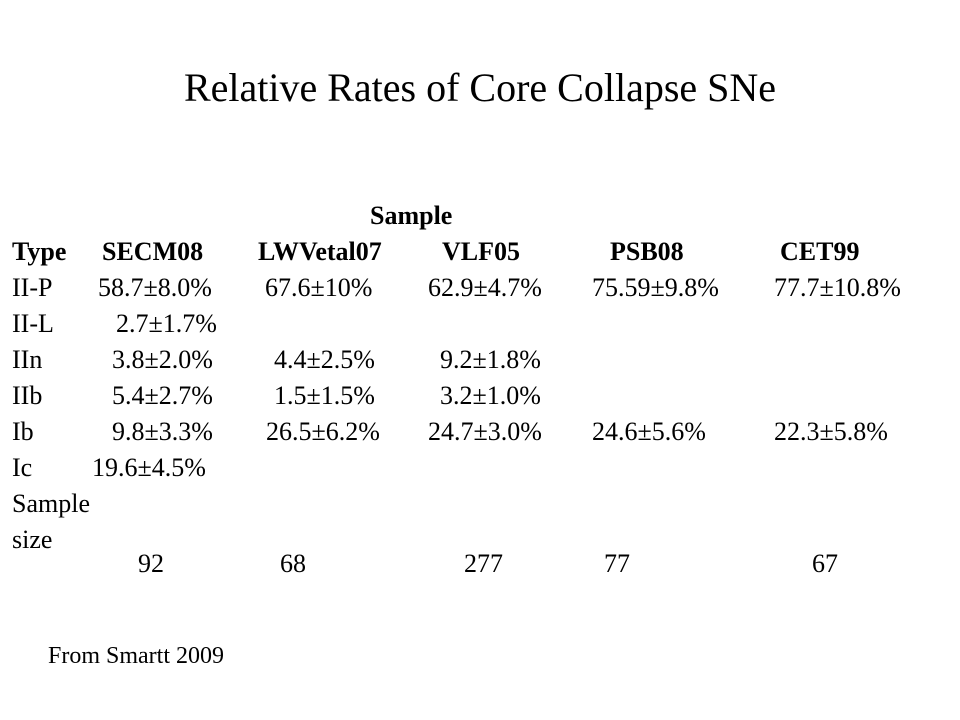 The width and height of the screenshot is (960, 720). What do you see at coordinates (166, 323) in the screenshot?
I see `table-cell: 2.7±1.7%` at bounding box center [166, 323].